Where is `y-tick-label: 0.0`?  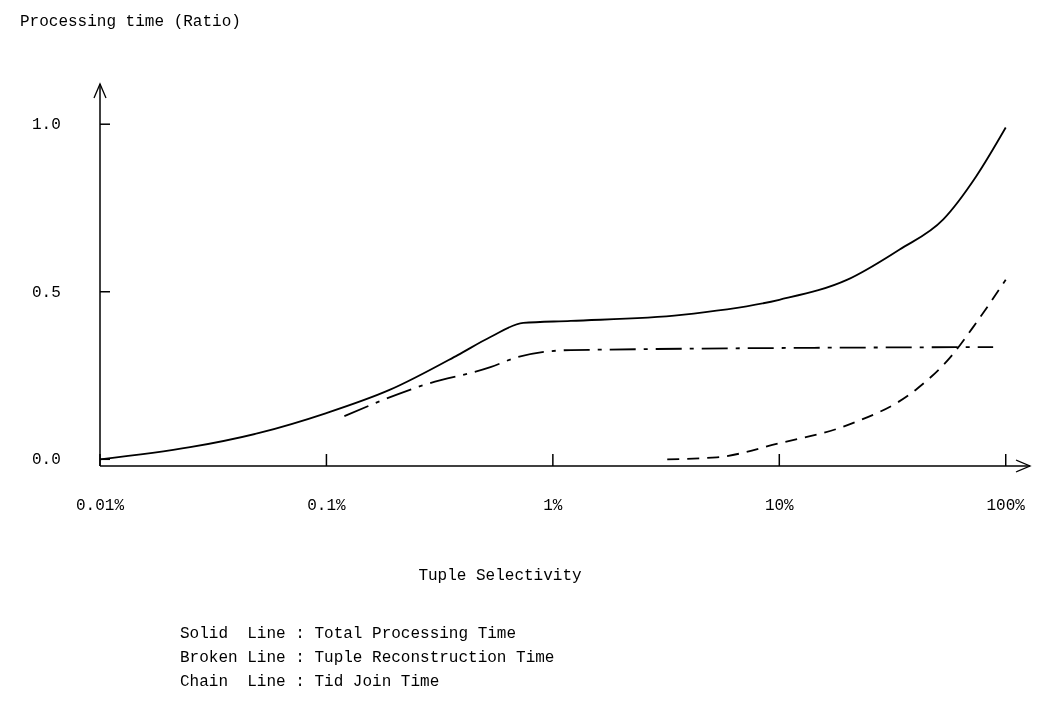 y-tick-label: 0.0 is located at coordinates (46, 460).